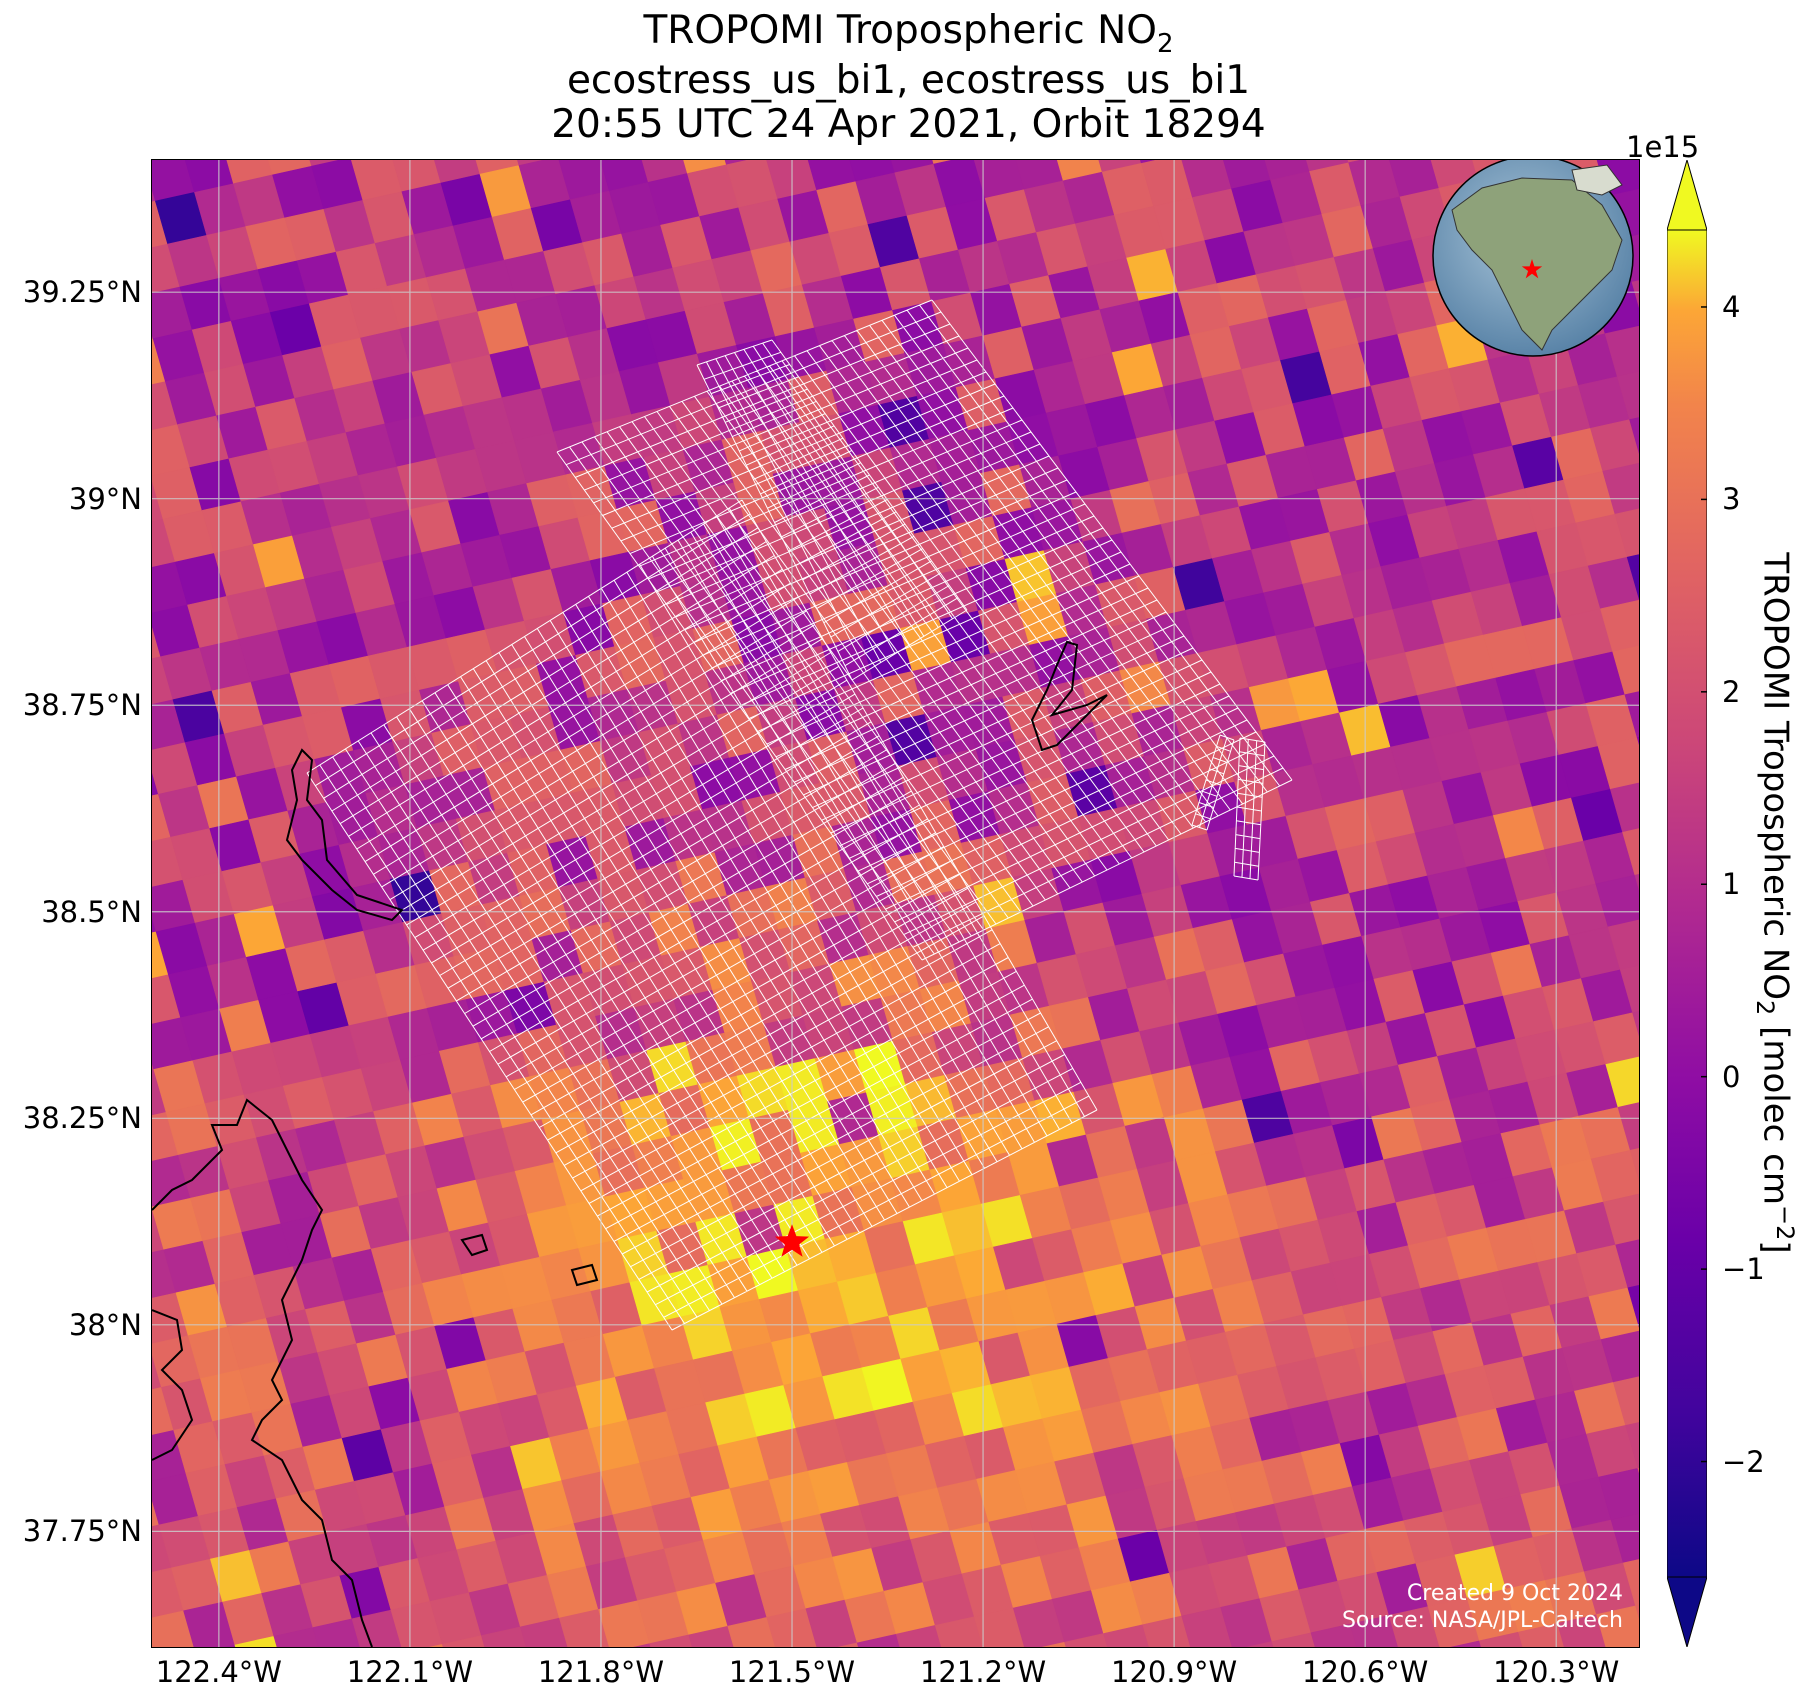 The height and width of the screenshot is (1696, 1817). I want to click on site-marker, so click(792, 1240).